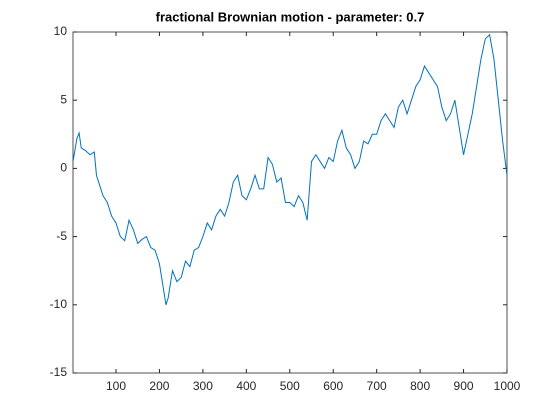  I want to click on x-tick-label: 100, so click(116, 386).